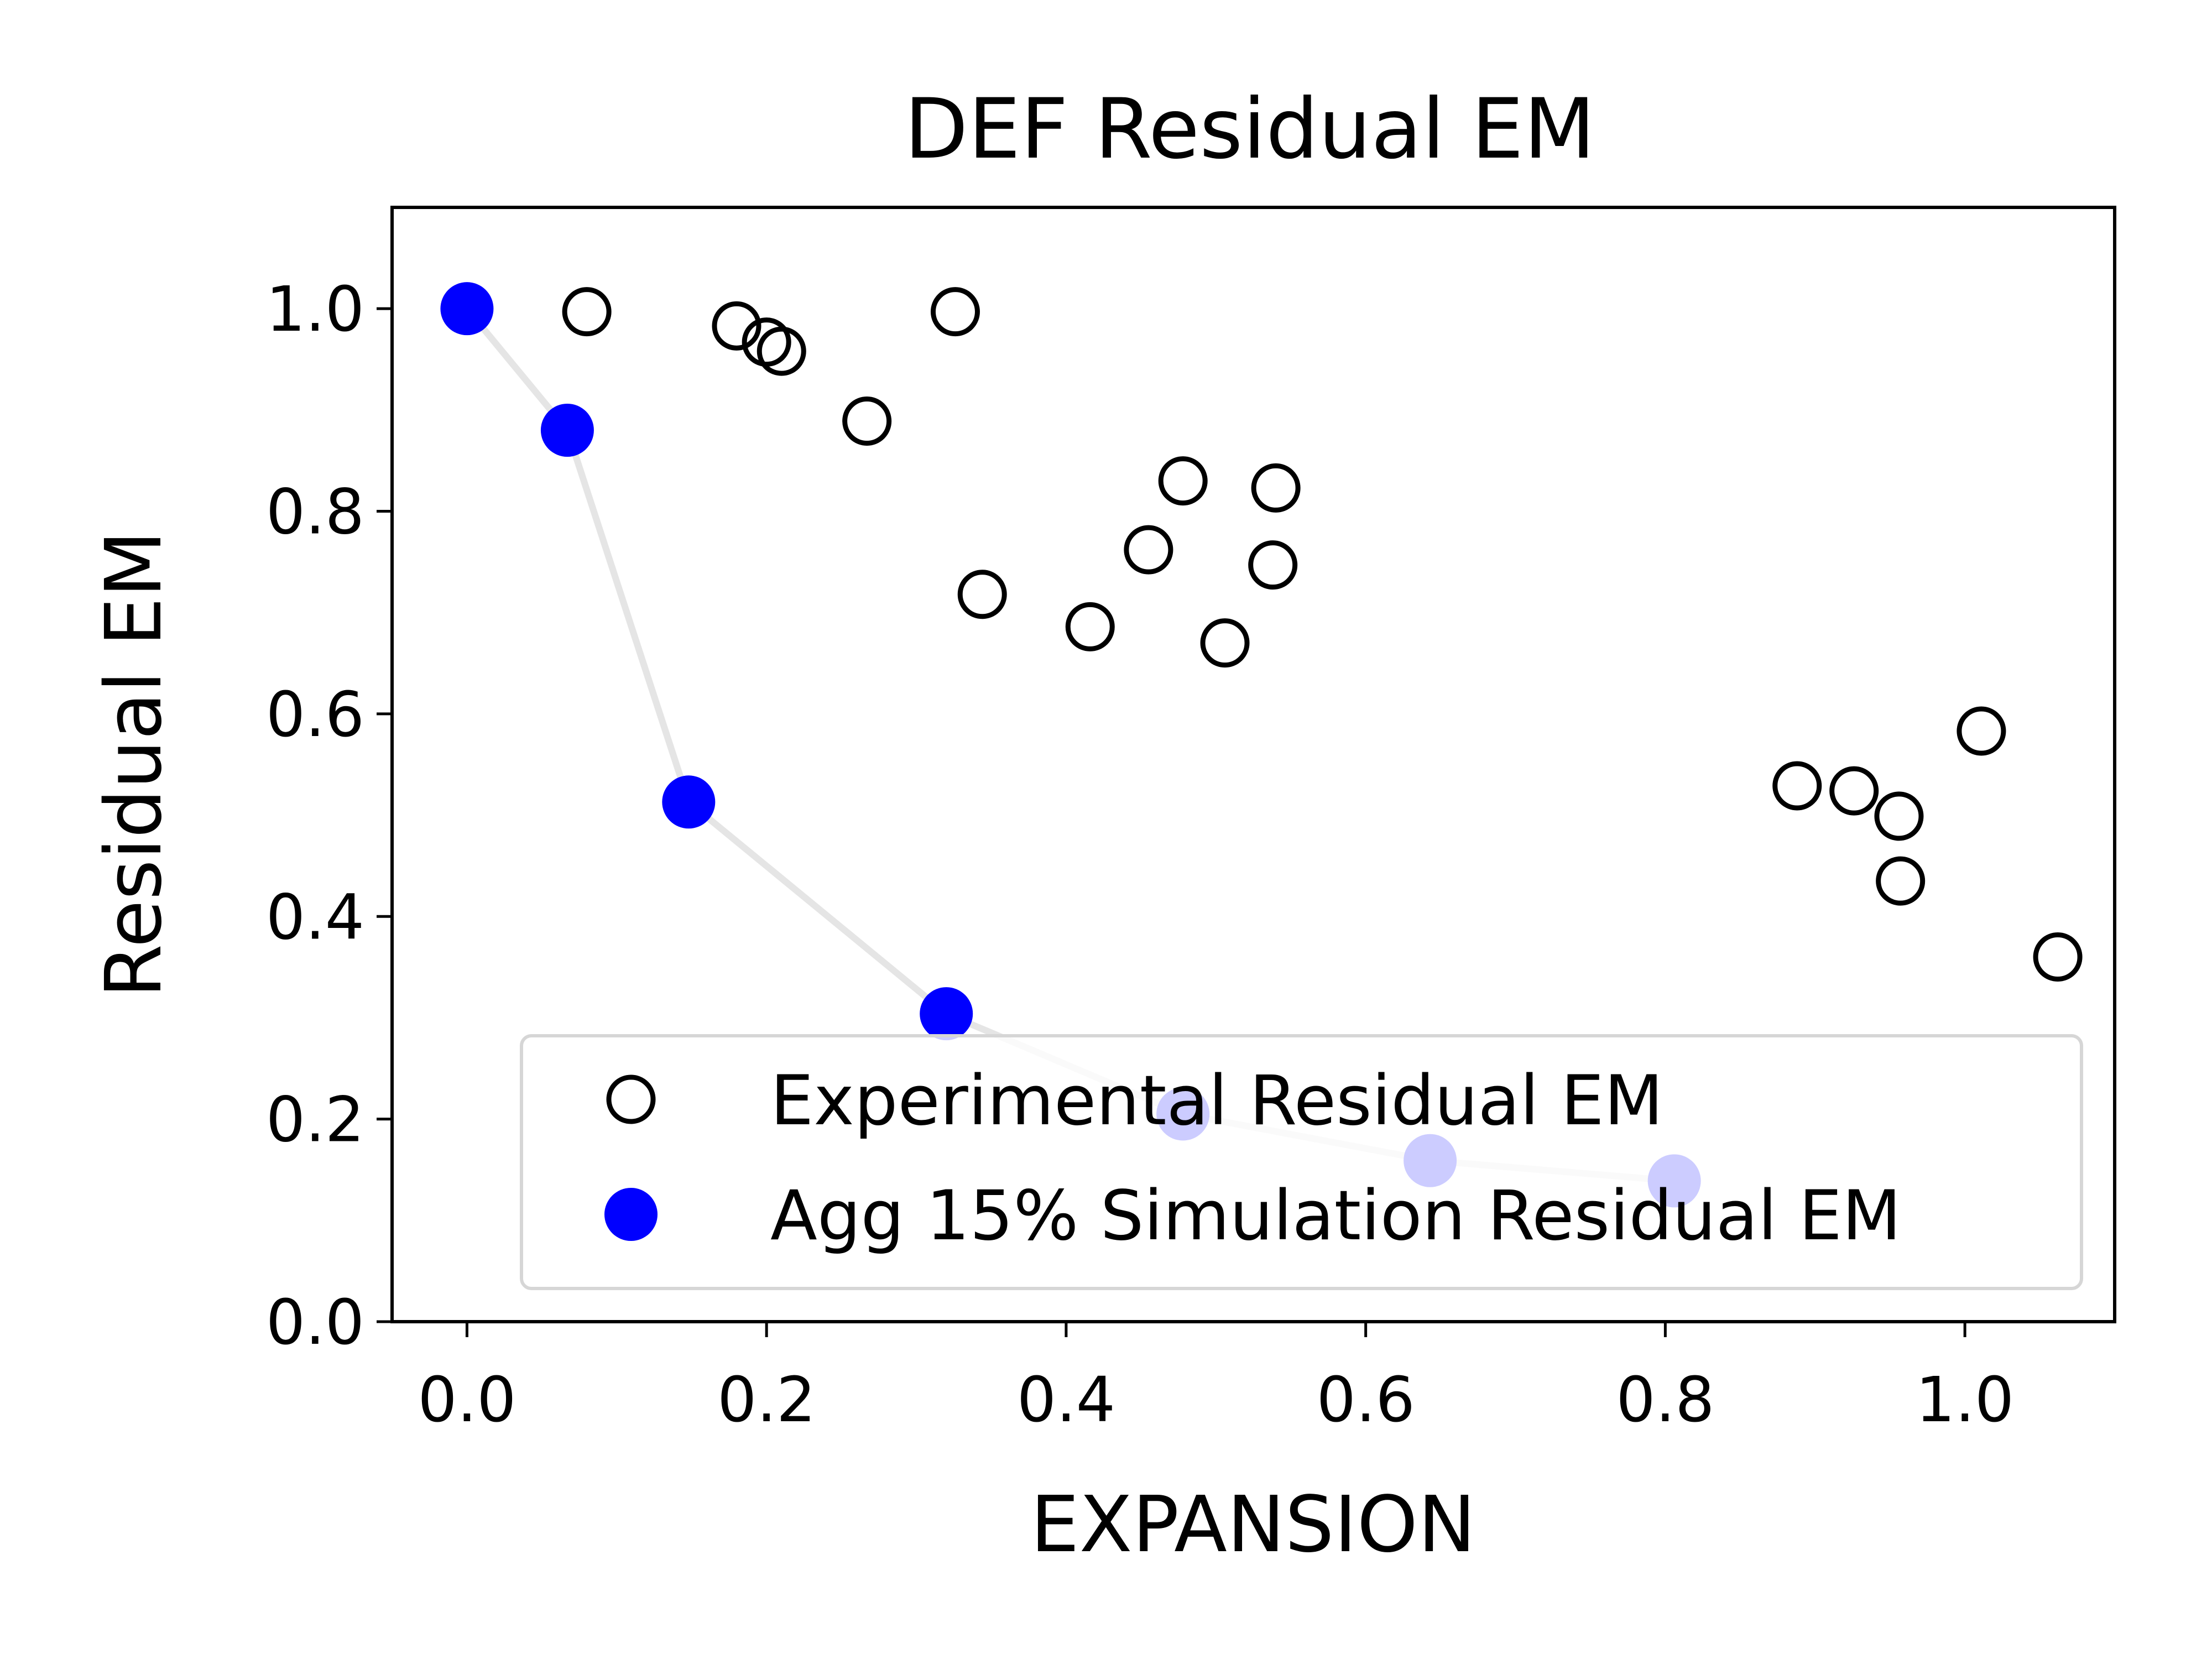 Image resolution: width=2212 pixels, height=1659 pixels. I want to click on chart-title: DEF Residual EM, so click(1249, 130).